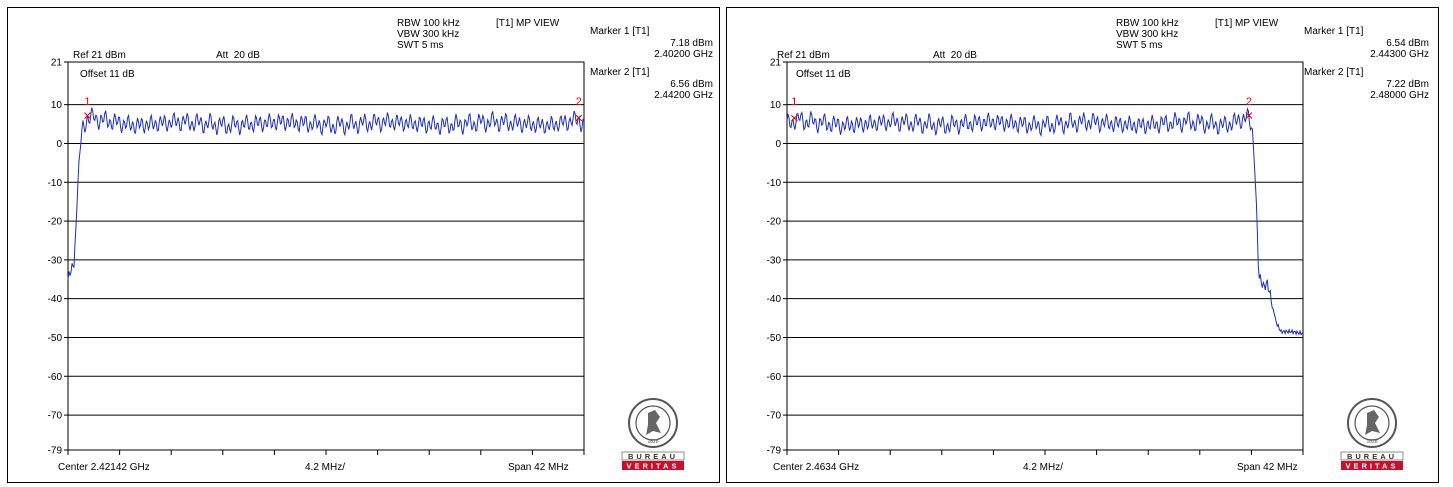  I want to click on marker1-freq: 2.44300 GHz, so click(1399, 54).